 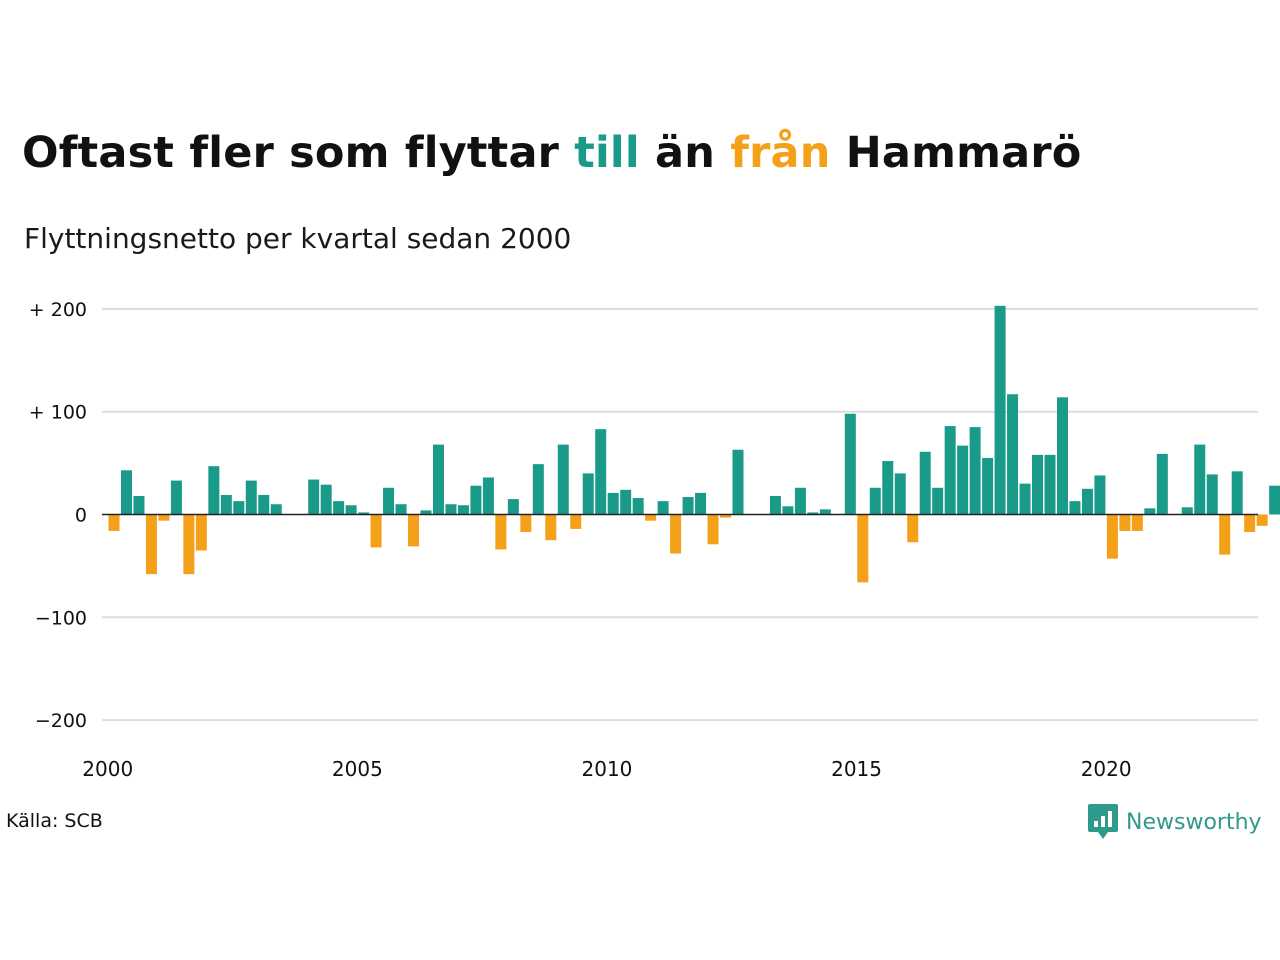 What do you see at coordinates (58, 413) in the screenshot?
I see `y-tick-label: + 100` at bounding box center [58, 413].